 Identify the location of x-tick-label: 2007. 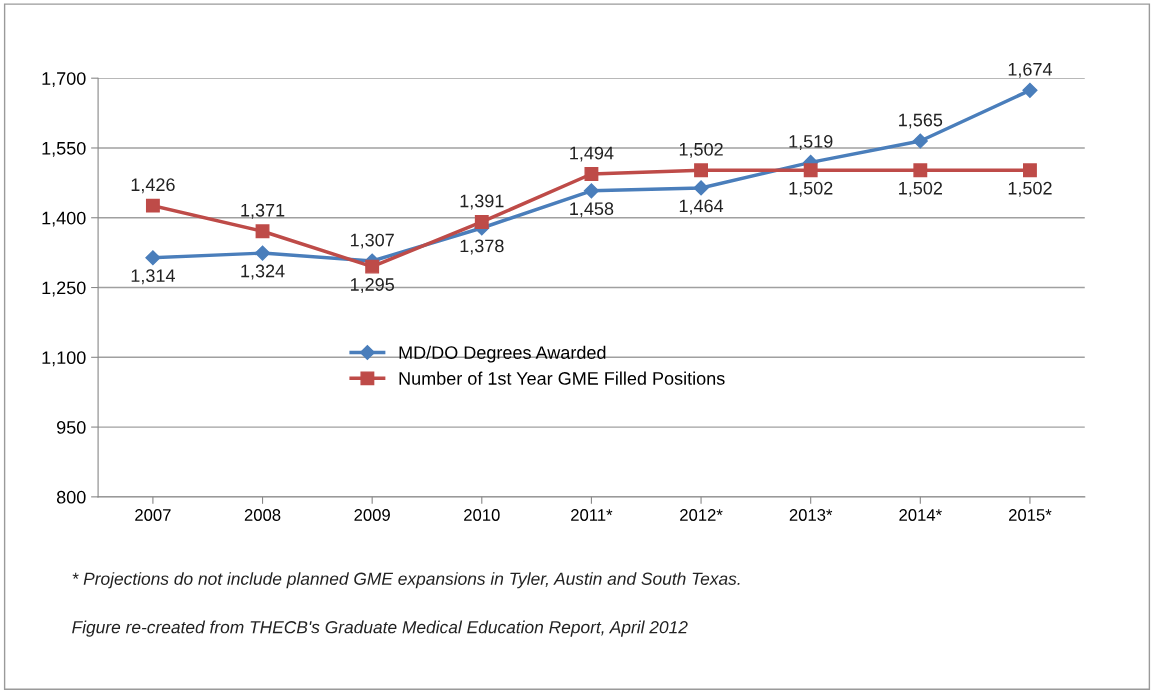
(153, 515).